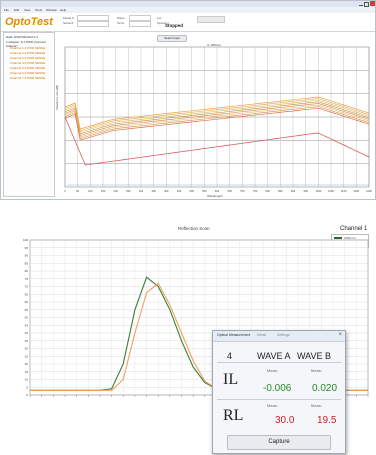 This screenshot has width=376, height=455. What do you see at coordinates (103, 191) in the screenshot?
I see `x-tick-label: 150` at bounding box center [103, 191].